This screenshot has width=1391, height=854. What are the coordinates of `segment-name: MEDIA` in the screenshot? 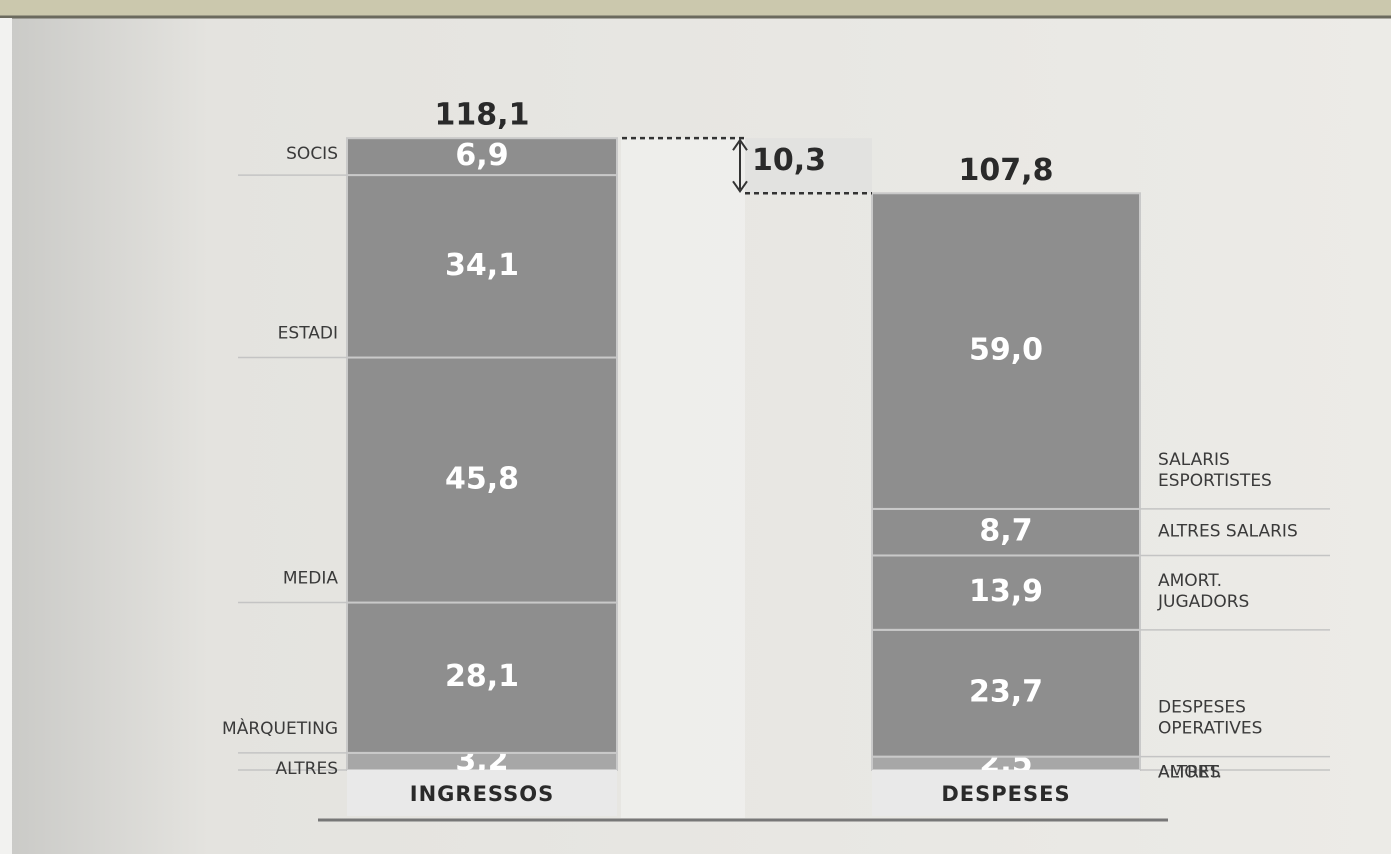 It's located at (311, 579).